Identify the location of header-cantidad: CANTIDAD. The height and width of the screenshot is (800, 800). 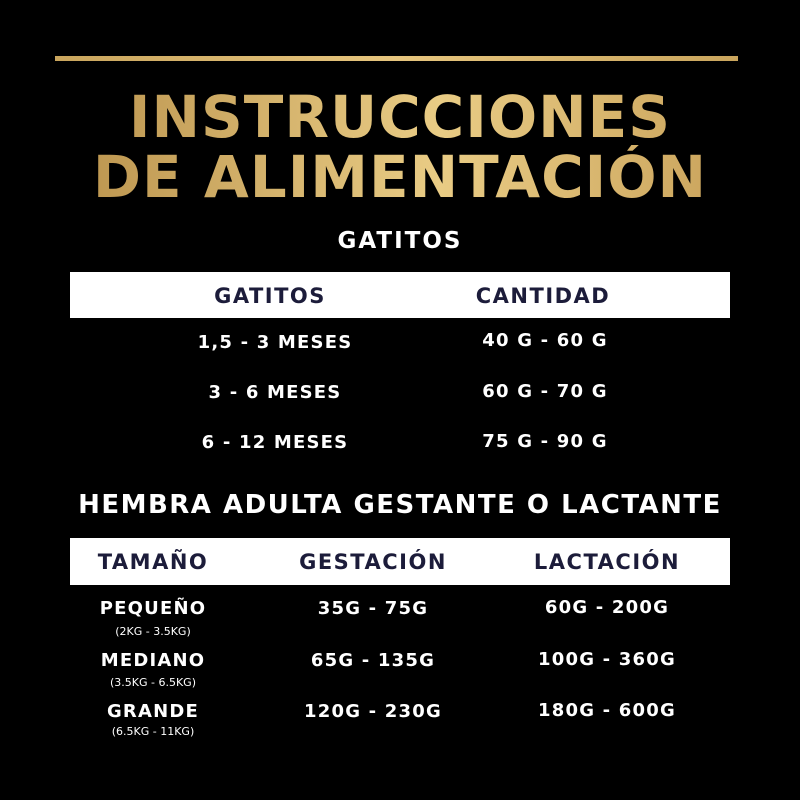
(543, 296).